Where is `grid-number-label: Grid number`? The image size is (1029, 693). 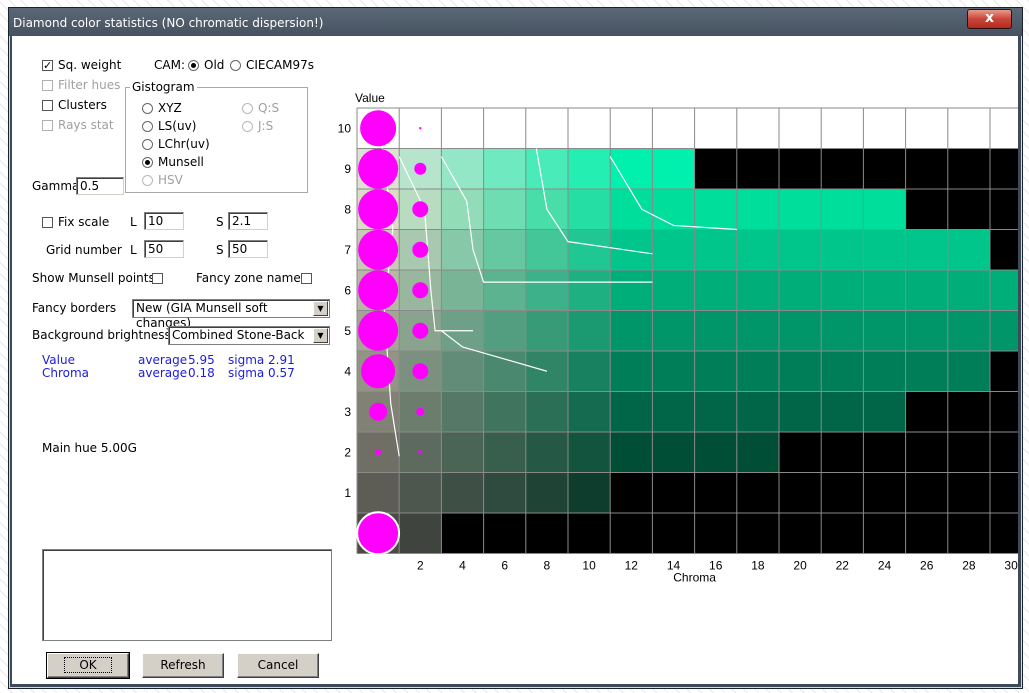
grid-number-label: Grid number is located at coordinates (84, 250).